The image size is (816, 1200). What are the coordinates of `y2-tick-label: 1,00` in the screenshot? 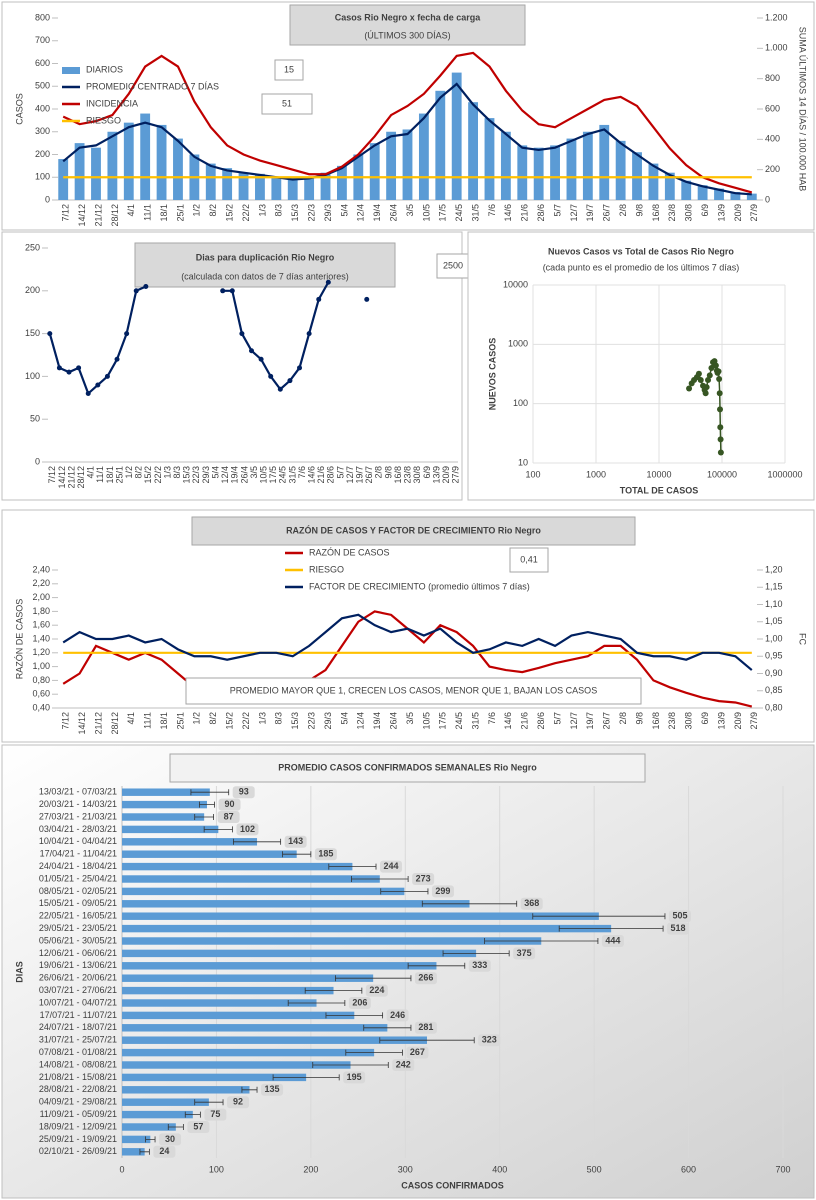 It's located at (774, 638).